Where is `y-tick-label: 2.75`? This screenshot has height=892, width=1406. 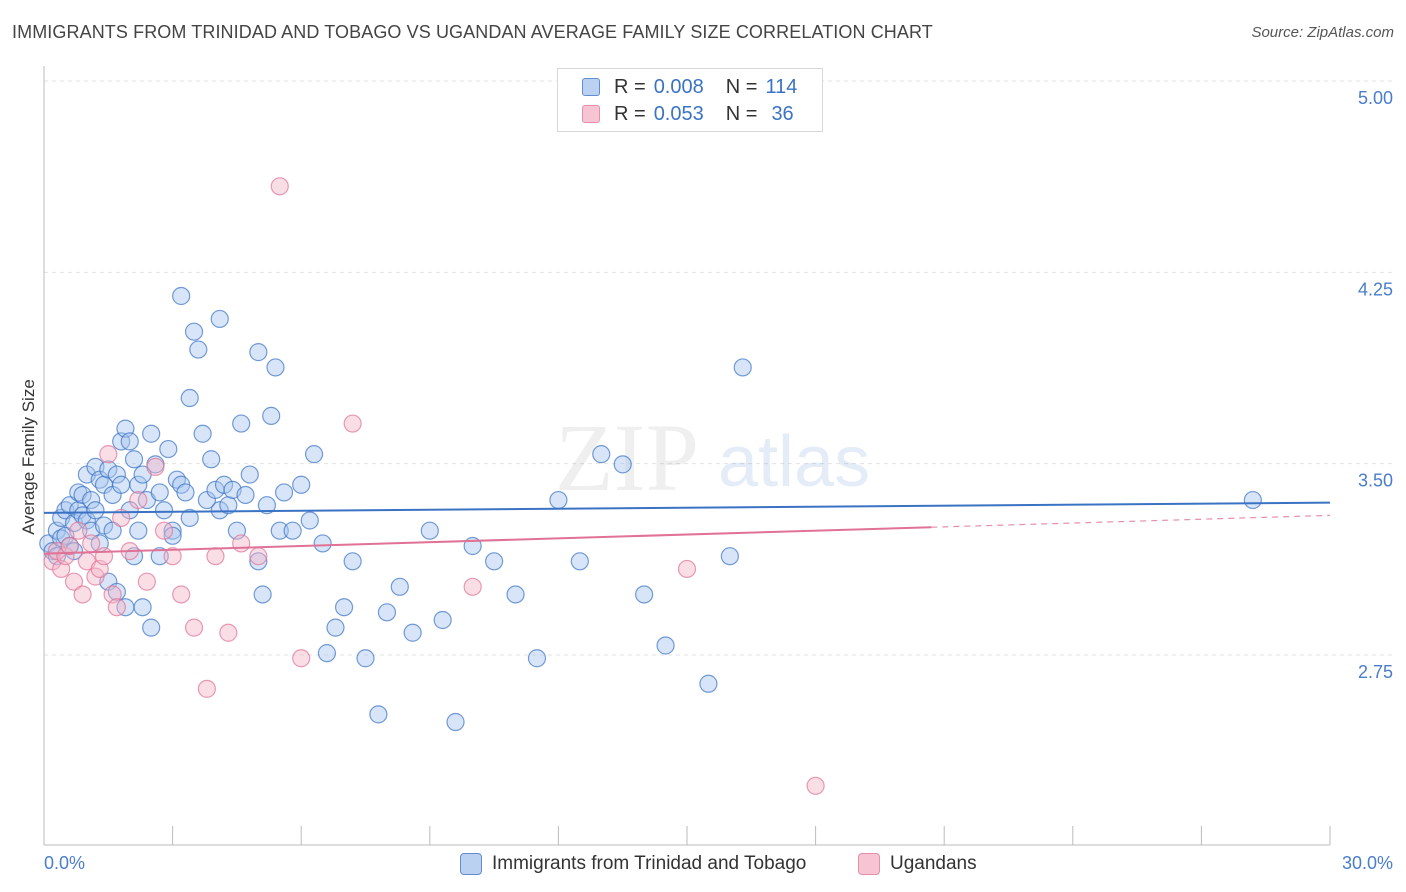 y-tick-label: 2.75 is located at coordinates (1375, 672).